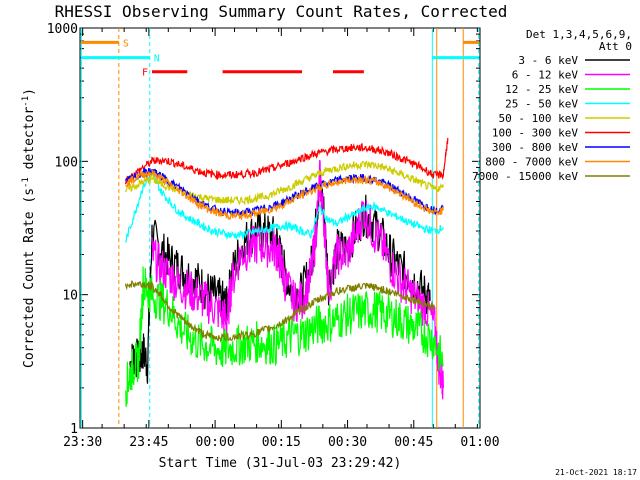 Image resolution: width=640 pixels, height=480 pixels. What do you see at coordinates (148, 442) in the screenshot?
I see `x-tick-label: 23:45` at bounding box center [148, 442].